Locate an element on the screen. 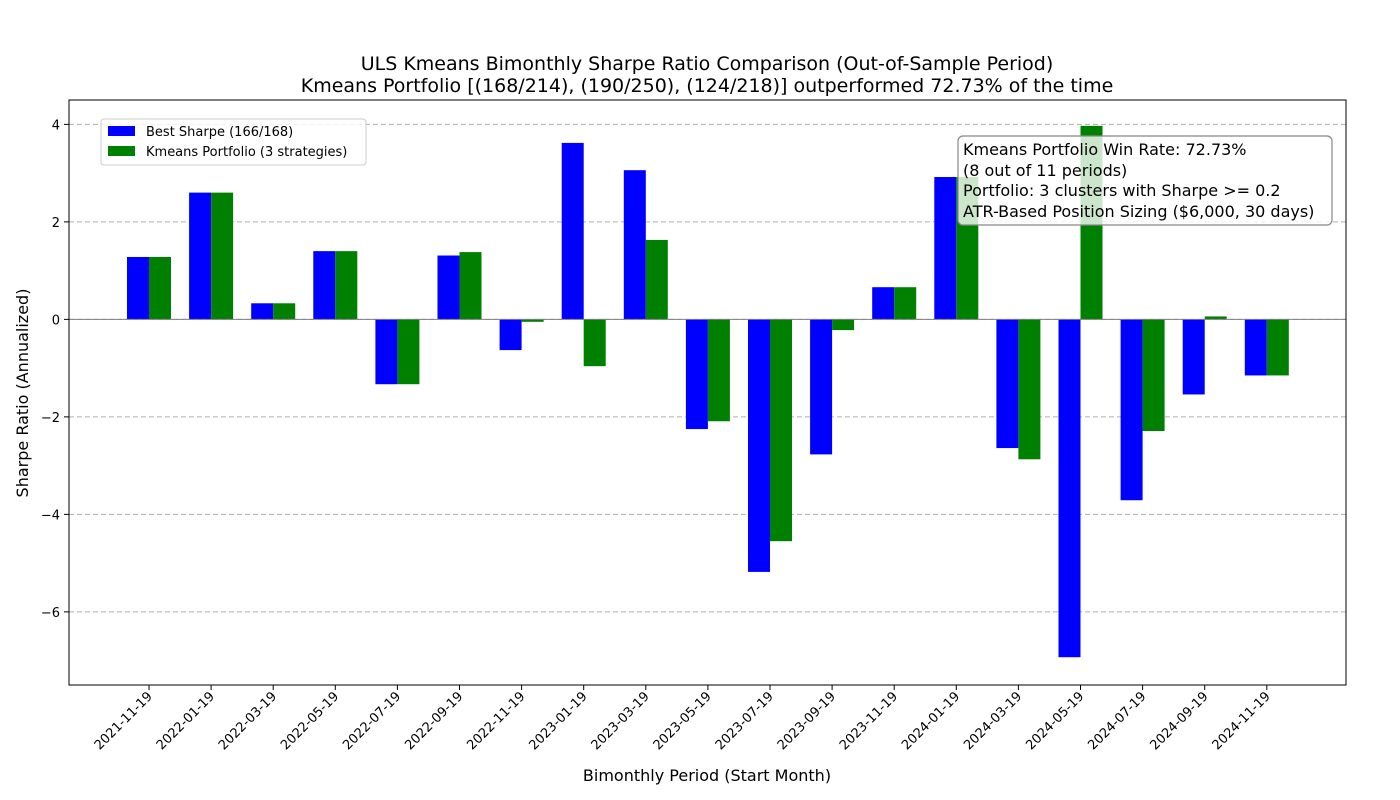 The image size is (1400, 800). y-axis-label: Sharpe Ratio (Annualized) is located at coordinates (22, 393).